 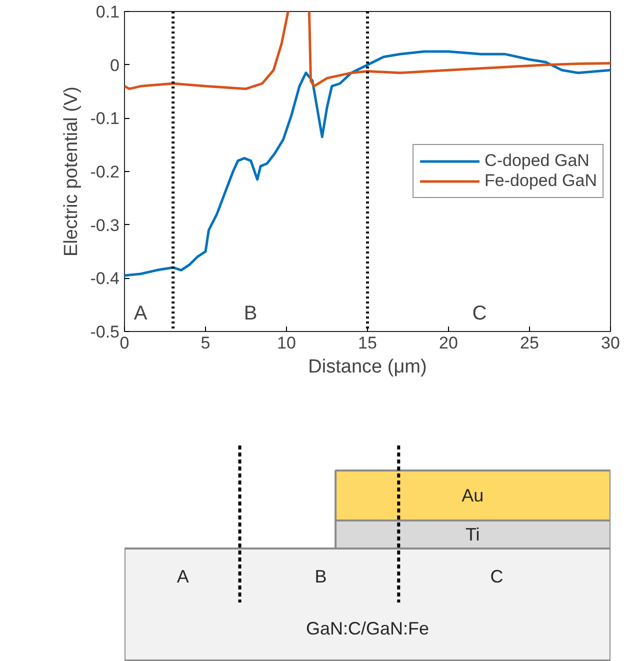 What do you see at coordinates (540, 181) in the screenshot?
I see `legend-label: Fe-doped GaN` at bounding box center [540, 181].